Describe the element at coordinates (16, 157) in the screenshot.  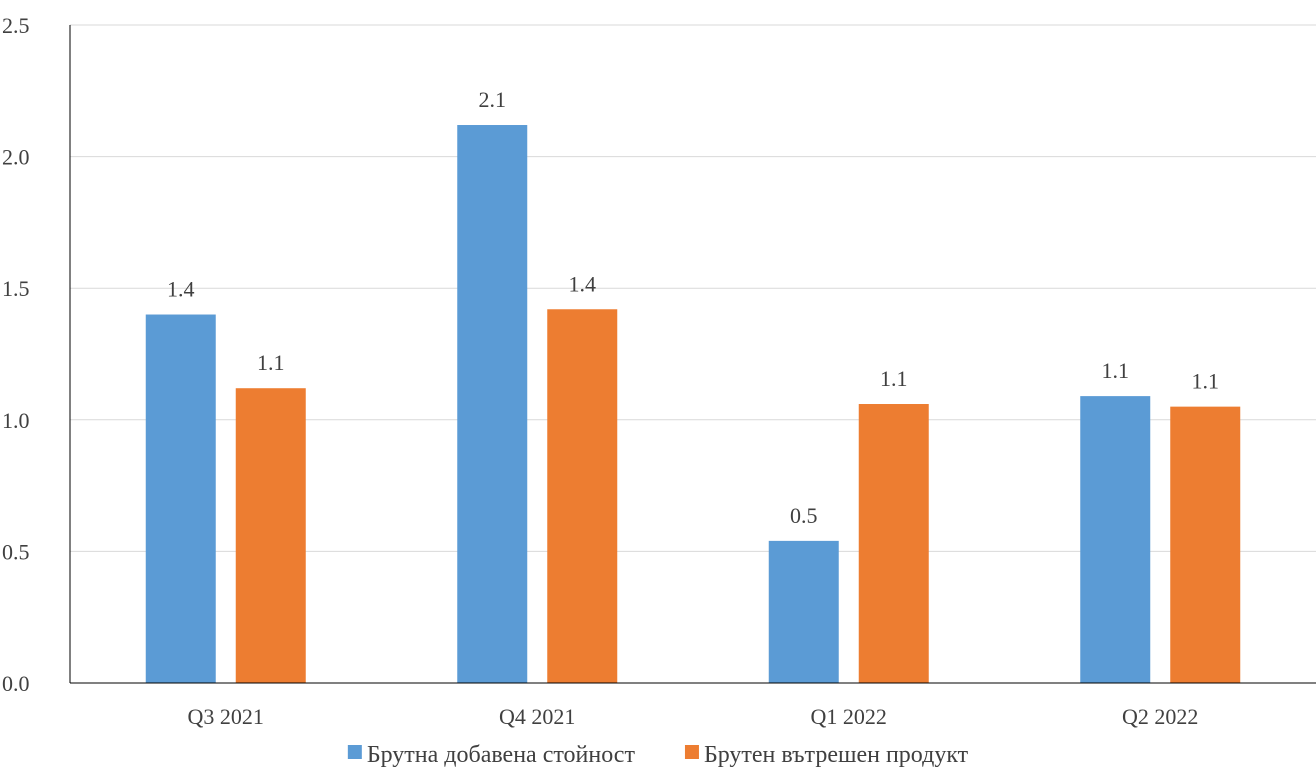
I see `y-tick-label: 2.0` at that location.